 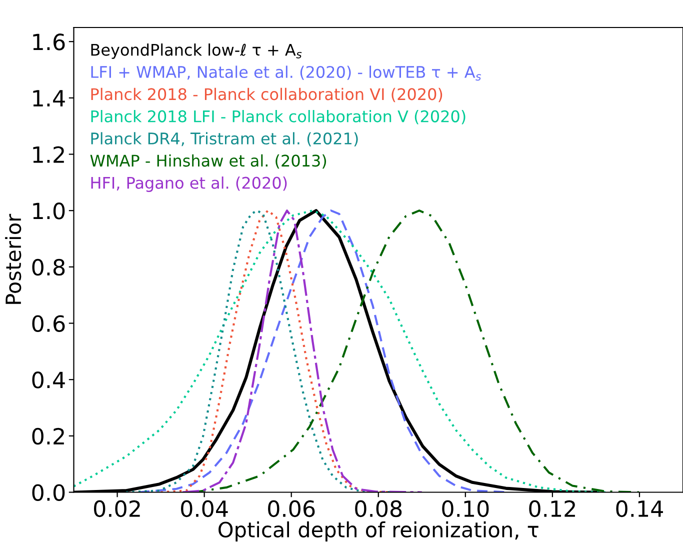 I want to click on x-tick-label: 0.10, so click(x=465, y=509).